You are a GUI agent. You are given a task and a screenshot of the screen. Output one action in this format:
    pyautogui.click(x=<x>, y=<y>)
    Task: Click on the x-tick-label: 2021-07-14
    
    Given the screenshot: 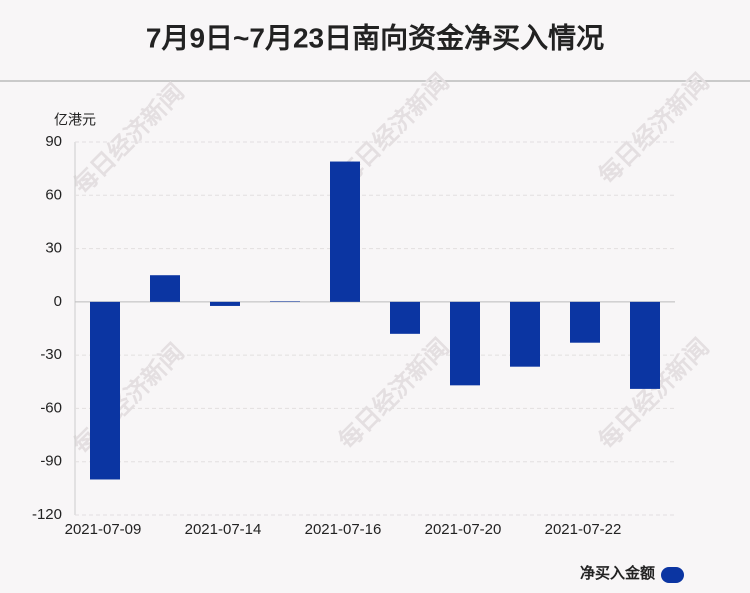 What is the action you would take?
    pyautogui.click(x=223, y=529)
    